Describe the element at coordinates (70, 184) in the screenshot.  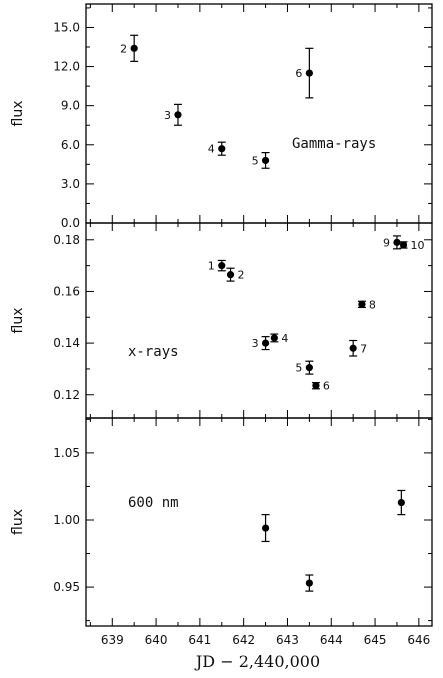
I see `panel-1-ytick-label: 3.0` at that location.